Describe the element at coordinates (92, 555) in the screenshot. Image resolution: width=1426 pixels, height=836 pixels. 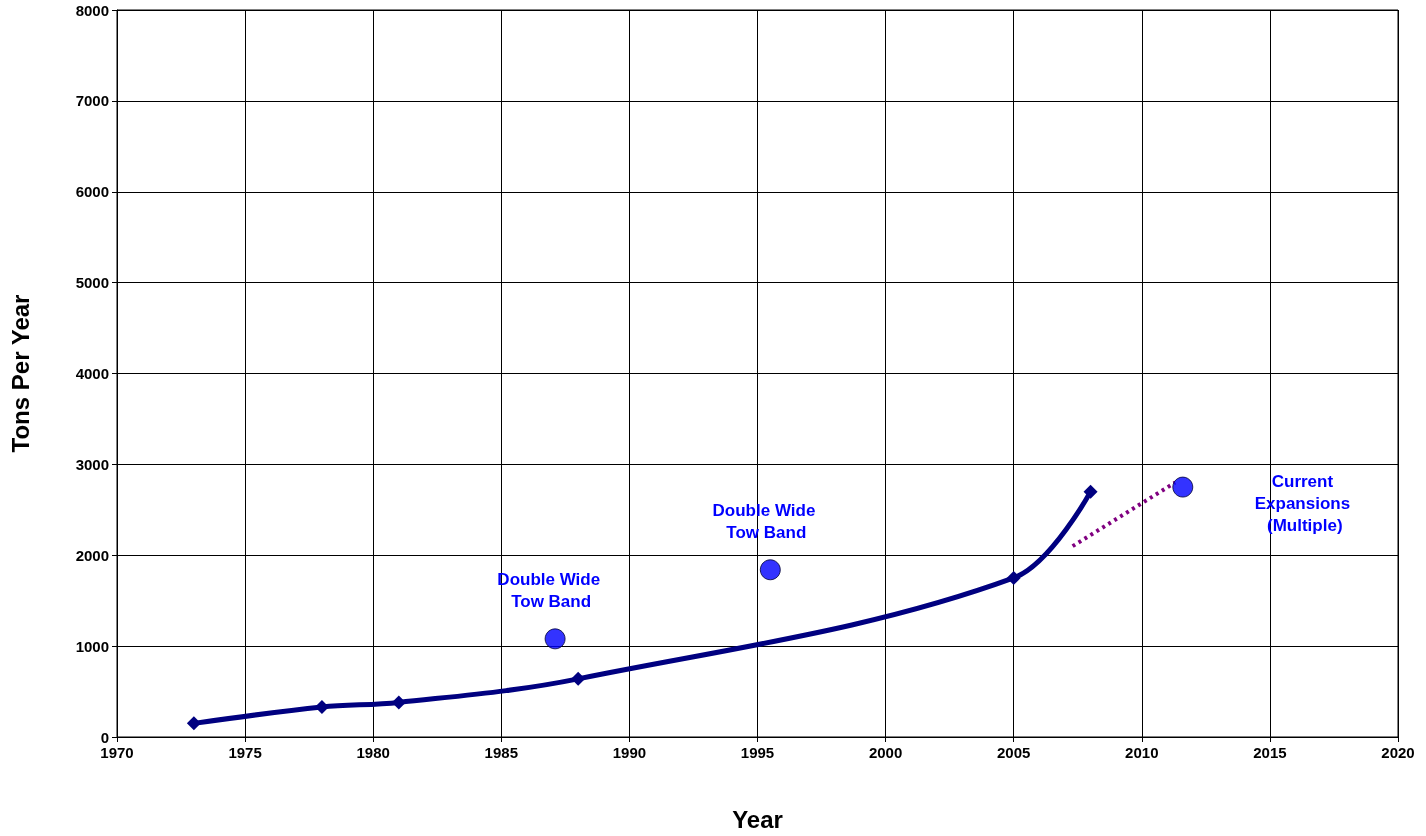
I see `y-tick-label: 2000` at that location.